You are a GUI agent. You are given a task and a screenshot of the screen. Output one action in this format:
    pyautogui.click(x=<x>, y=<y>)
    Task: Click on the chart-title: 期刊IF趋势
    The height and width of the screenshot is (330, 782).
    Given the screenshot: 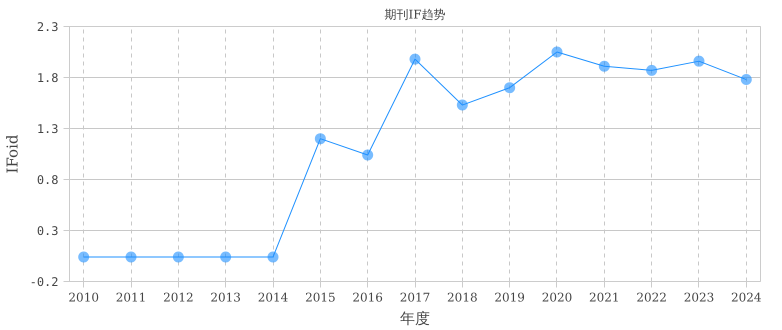 What is the action you would take?
    pyautogui.click(x=415, y=15)
    